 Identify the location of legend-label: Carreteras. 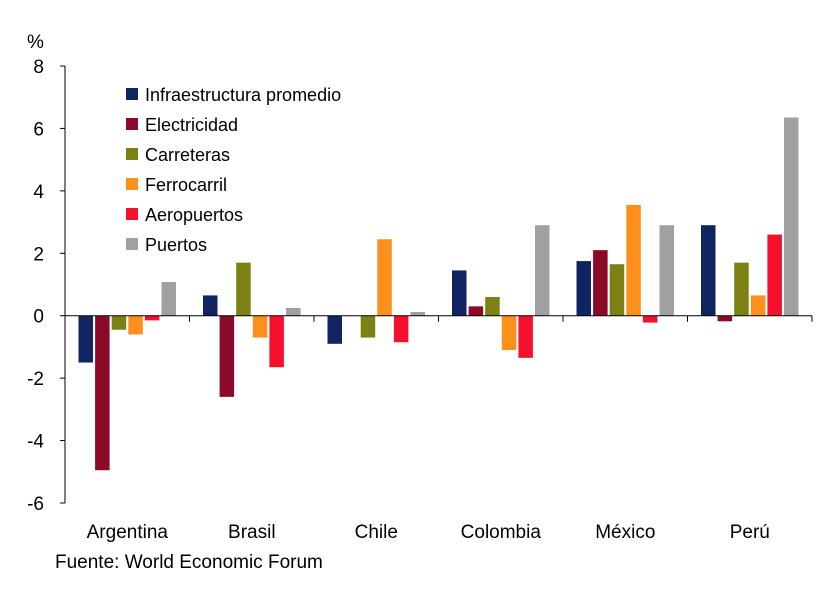
(187, 155).